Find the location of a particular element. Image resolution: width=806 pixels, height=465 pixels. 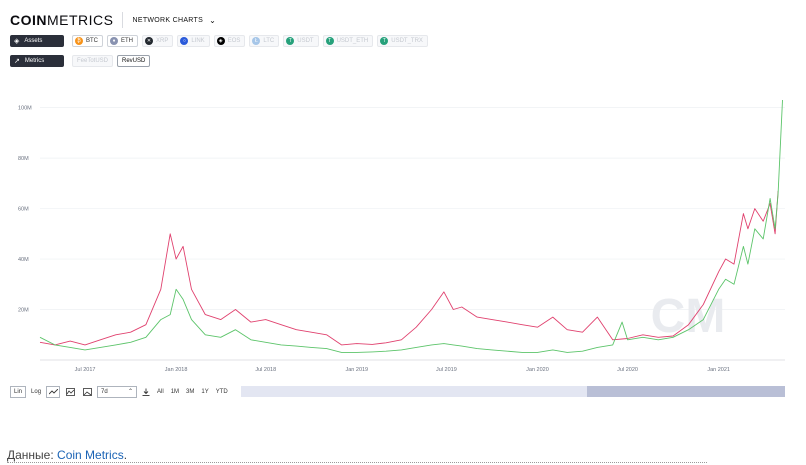

asset-chip-label: USDT_ETH is located at coordinates (352, 41).